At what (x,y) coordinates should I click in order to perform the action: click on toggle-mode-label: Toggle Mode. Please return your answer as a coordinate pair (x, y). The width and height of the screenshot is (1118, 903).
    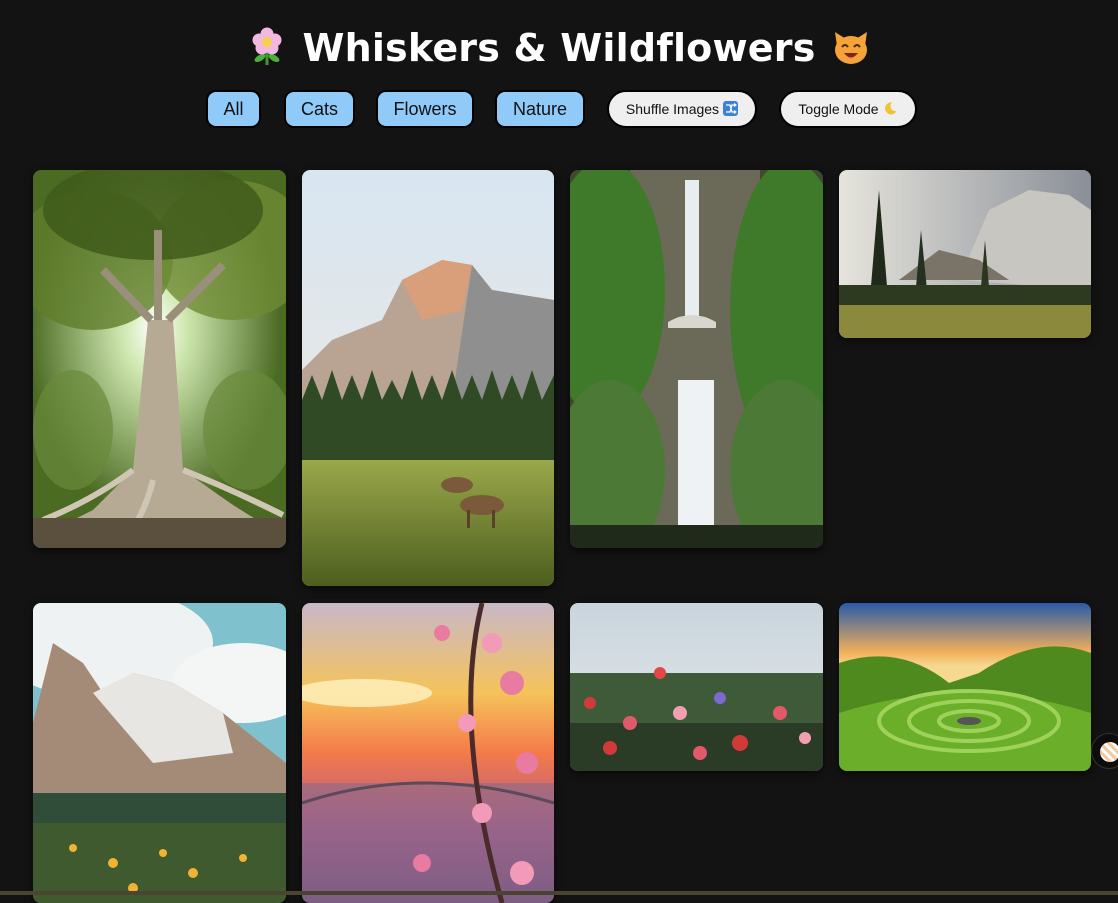
    Looking at the image, I should click on (838, 109).